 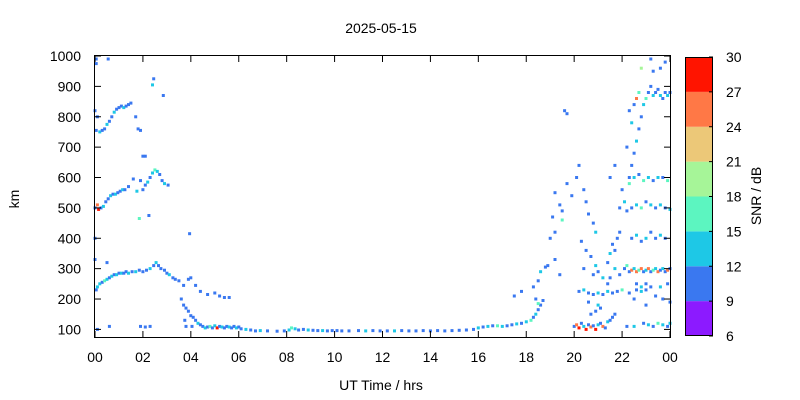 I want to click on y-tick-label: 100, so click(x=70, y=329).